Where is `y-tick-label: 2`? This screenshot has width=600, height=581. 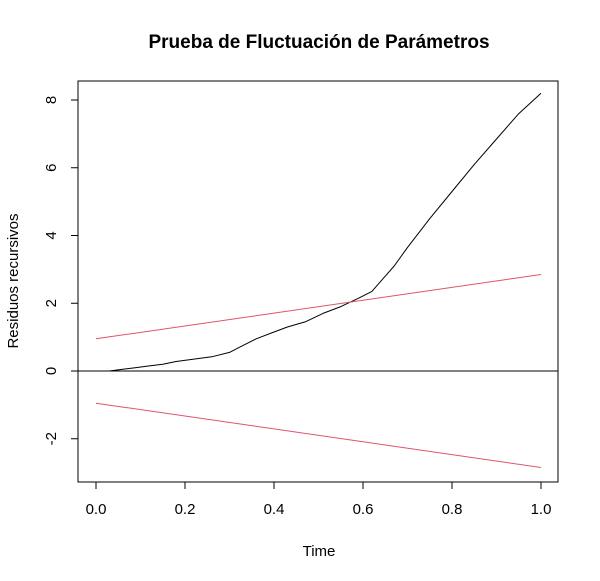 y-tick-label: 2 is located at coordinates (51, 303).